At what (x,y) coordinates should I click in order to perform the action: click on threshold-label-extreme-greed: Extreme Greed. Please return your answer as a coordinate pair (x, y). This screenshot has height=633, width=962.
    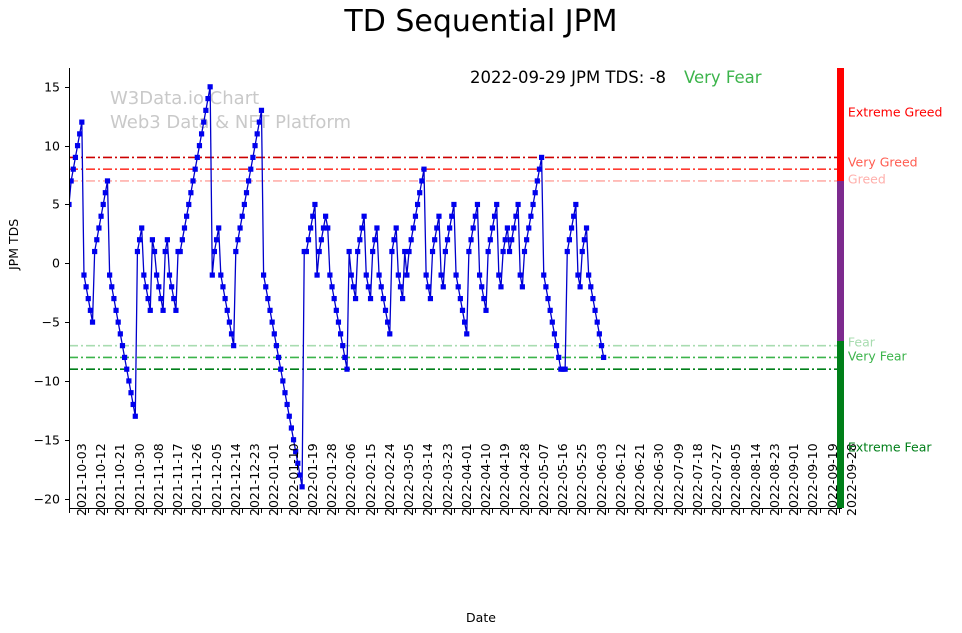
    Looking at the image, I should click on (895, 112).